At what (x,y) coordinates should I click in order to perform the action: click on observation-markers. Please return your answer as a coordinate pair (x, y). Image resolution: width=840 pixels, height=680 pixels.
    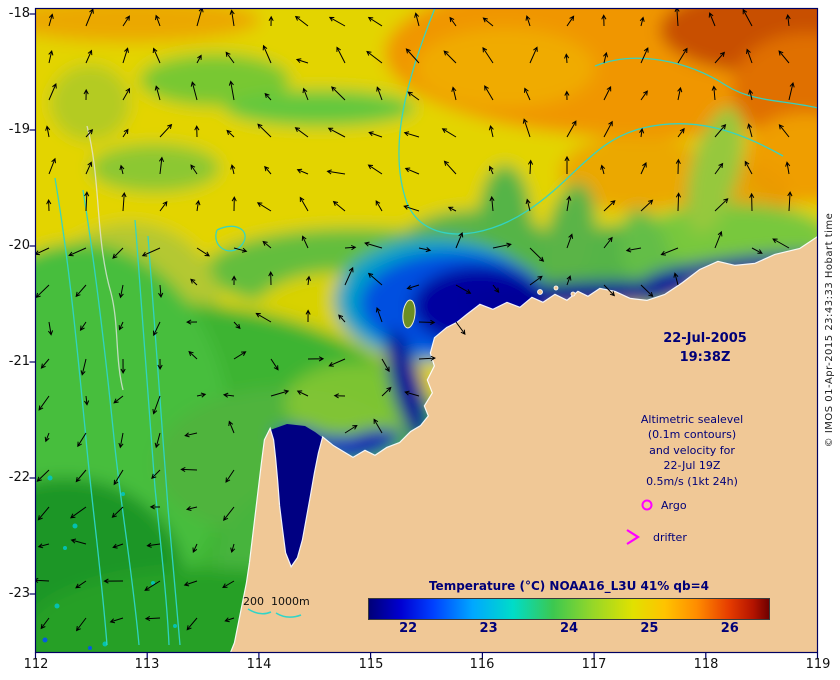
    Looking at the image, I should click on (639, 522).